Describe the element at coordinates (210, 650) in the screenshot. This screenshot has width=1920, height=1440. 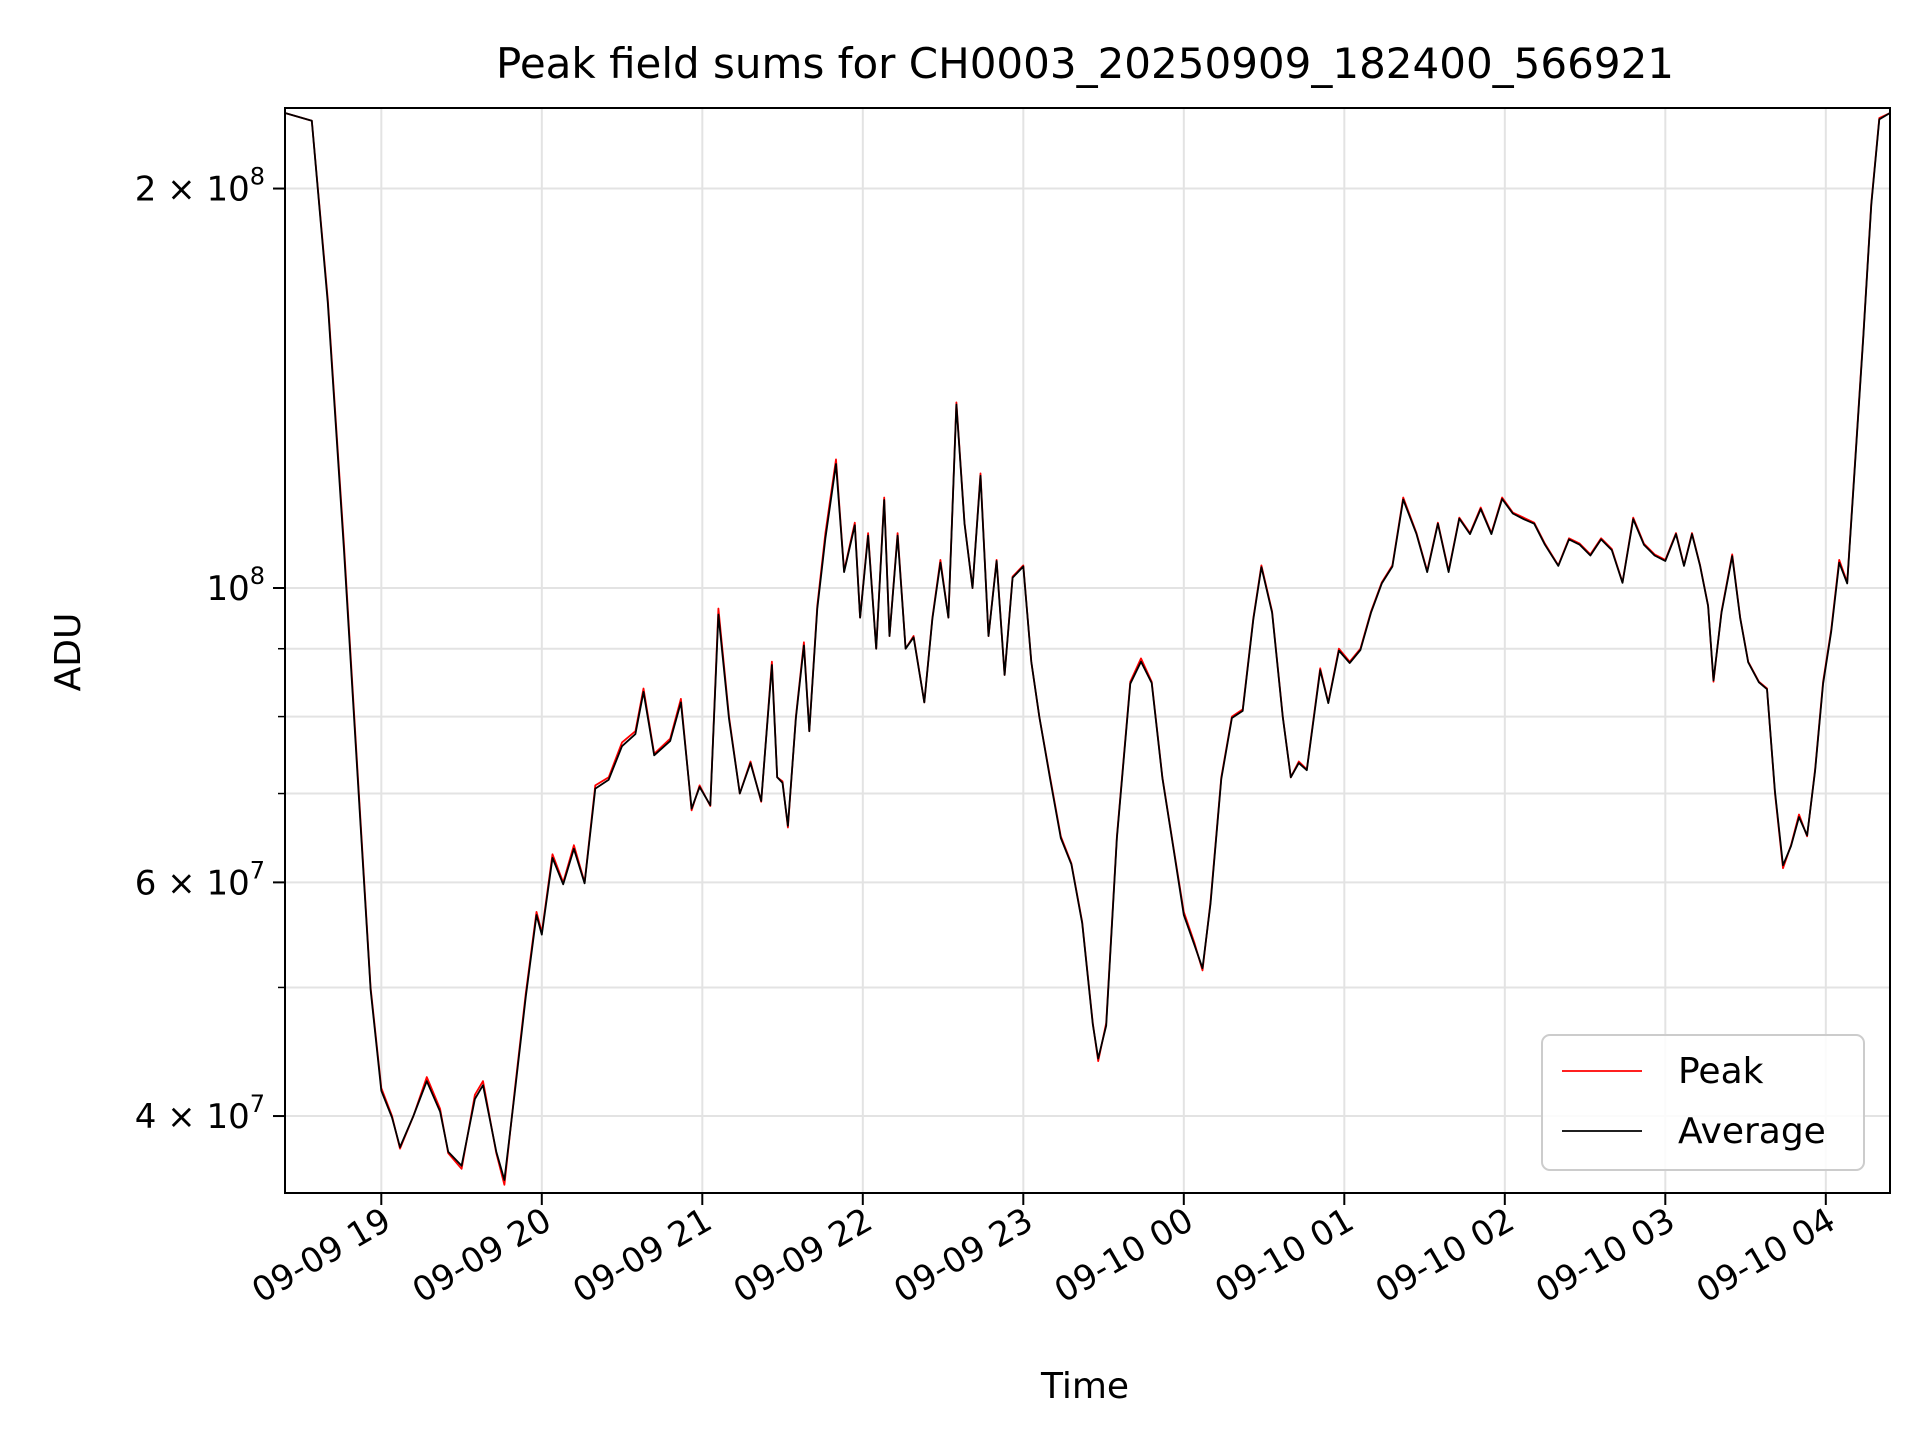
I see `y-axis: 4 × 107 6 × 107 108 2 × 108` at that location.